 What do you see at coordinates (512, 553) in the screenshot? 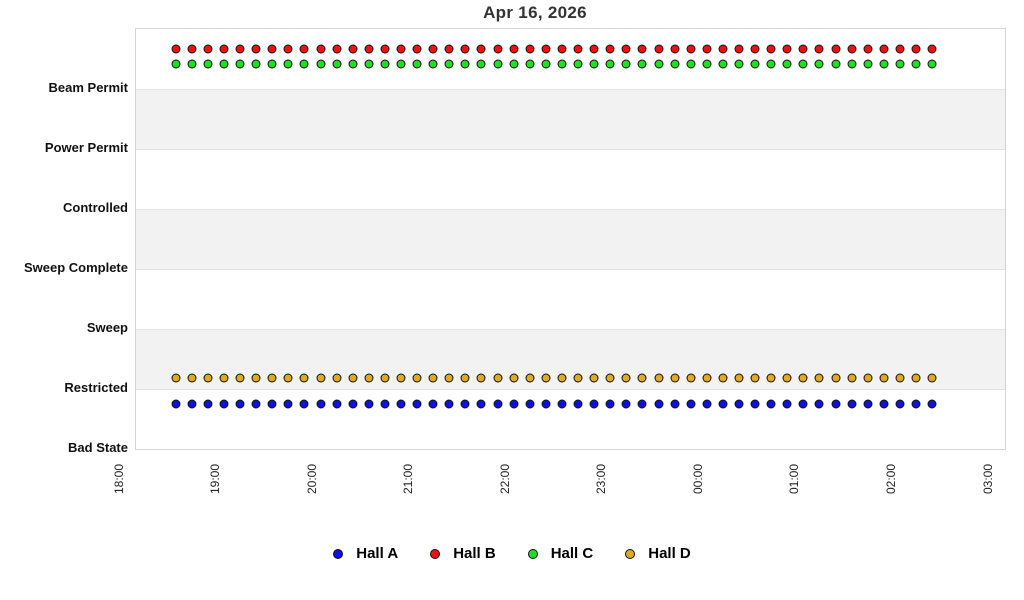
I see `legend: Hall A Hall B Hall C Hall D` at bounding box center [512, 553].